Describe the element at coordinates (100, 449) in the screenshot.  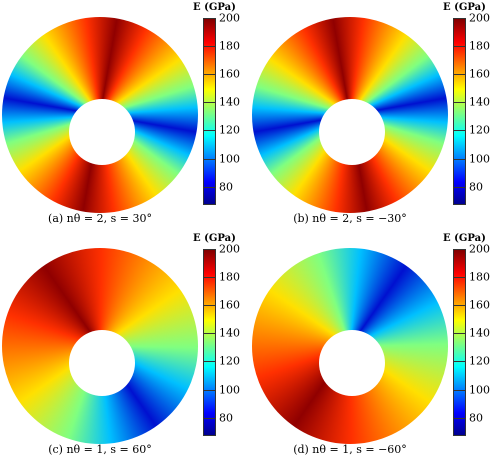
I see `caption: (c) nθ = 1, s = 60°` at that location.